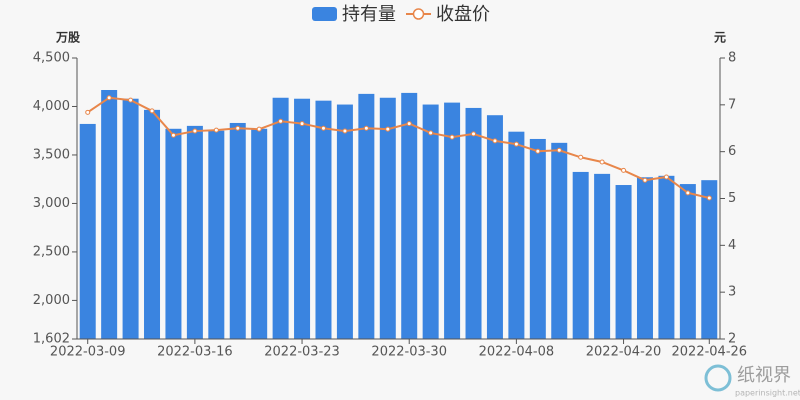 This screenshot has height=400, width=800. I want to click on legend-swatch, so click(324, 14).